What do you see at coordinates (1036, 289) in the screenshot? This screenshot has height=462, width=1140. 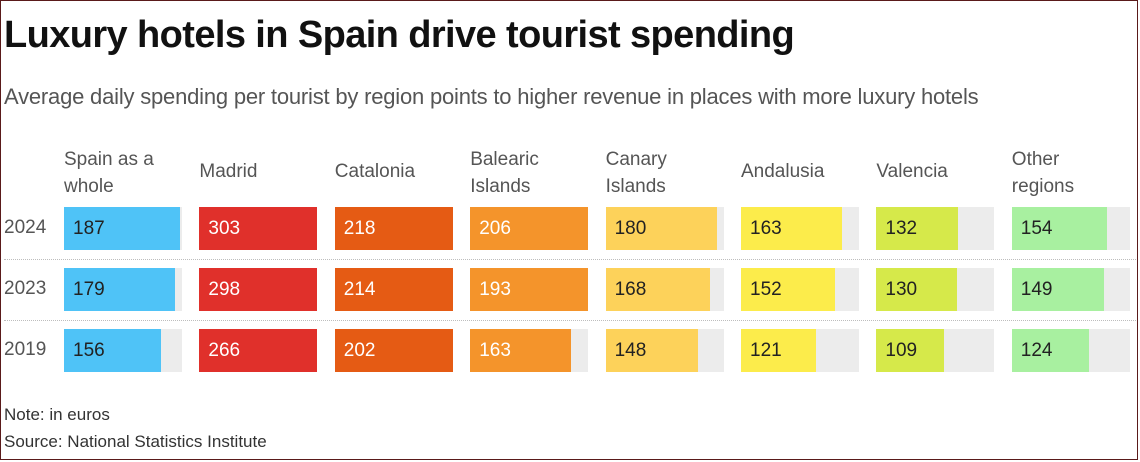 I see `bar-value-label: 149` at bounding box center [1036, 289].